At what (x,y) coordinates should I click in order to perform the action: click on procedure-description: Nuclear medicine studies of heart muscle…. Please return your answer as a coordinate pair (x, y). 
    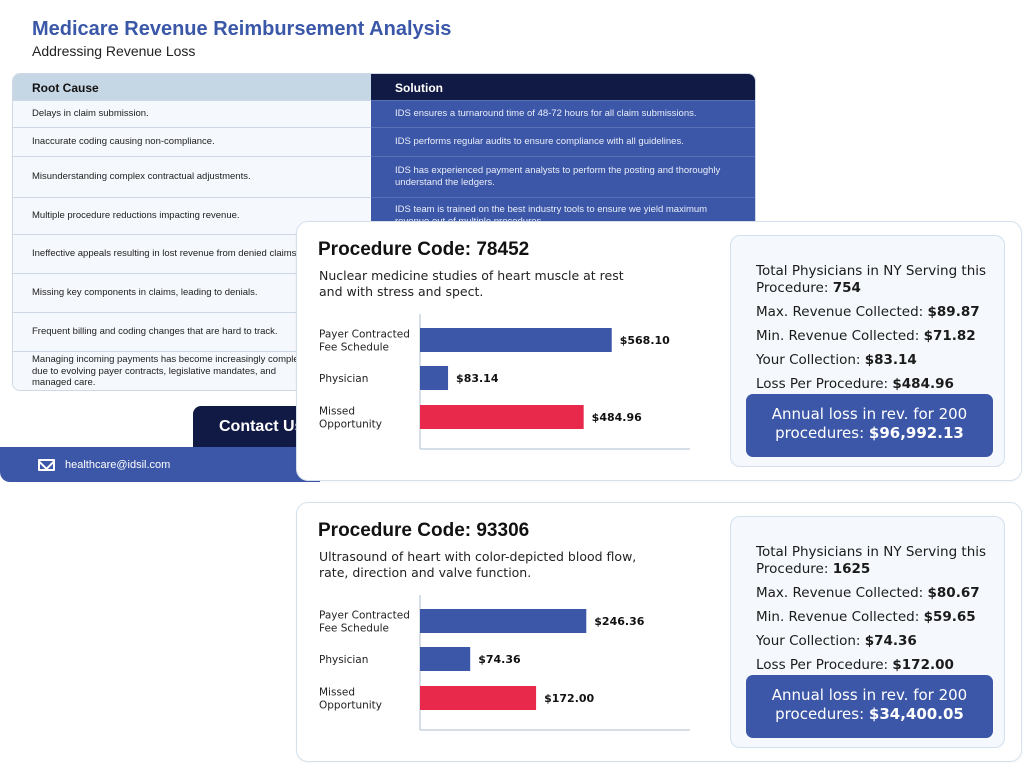
    Looking at the image, I should click on (471, 283).